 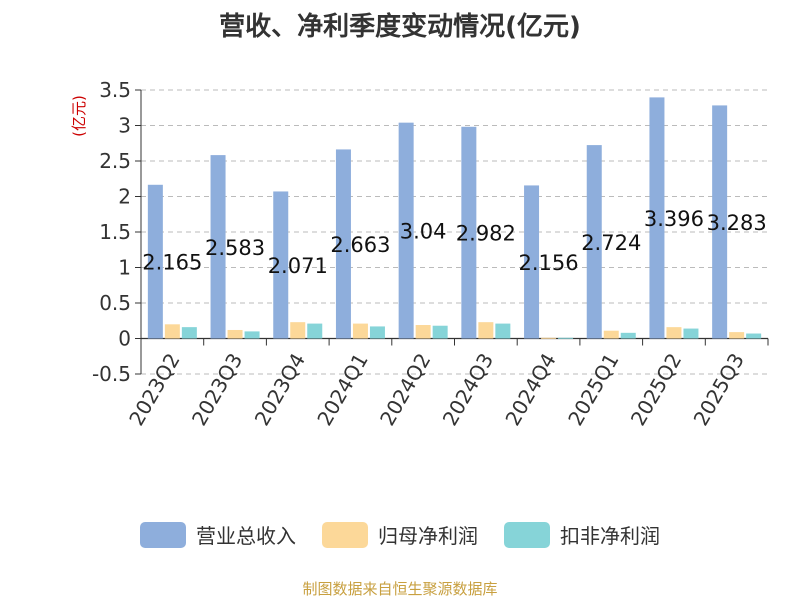 I want to click on data-label-revenue: 2.982, so click(x=486, y=234).